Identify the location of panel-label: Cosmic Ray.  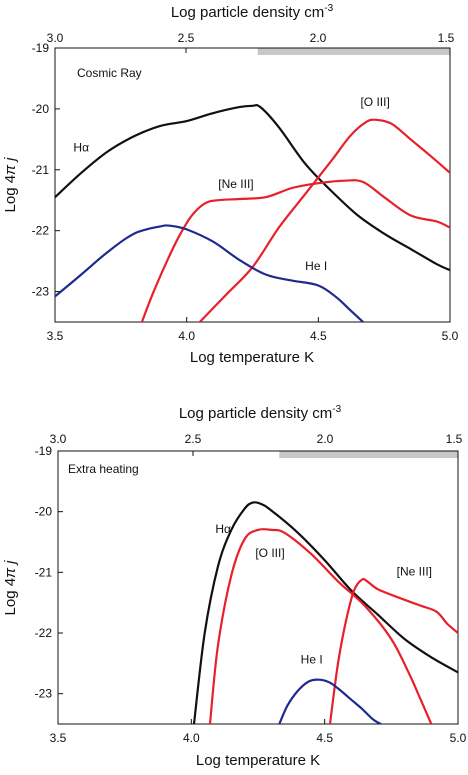
(109, 73).